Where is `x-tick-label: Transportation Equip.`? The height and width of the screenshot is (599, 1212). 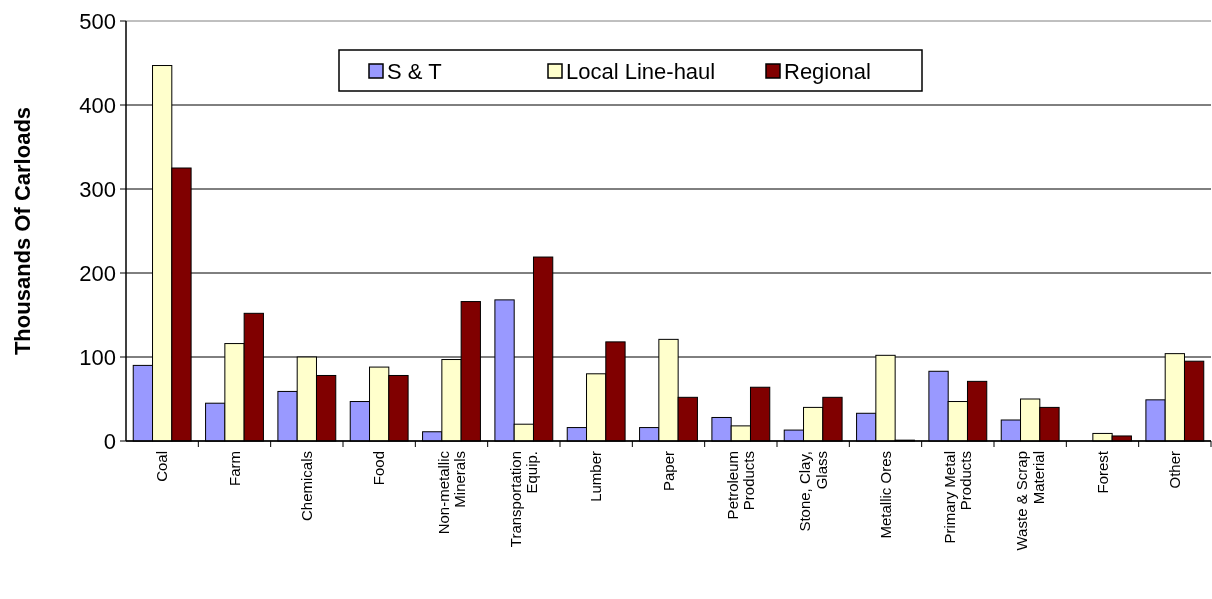
x-tick-label: Transportation Equip. is located at coordinates (523, 499).